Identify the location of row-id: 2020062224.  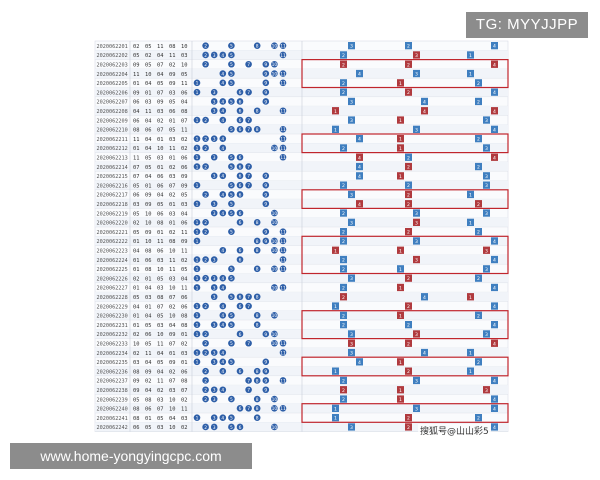
(112, 261).